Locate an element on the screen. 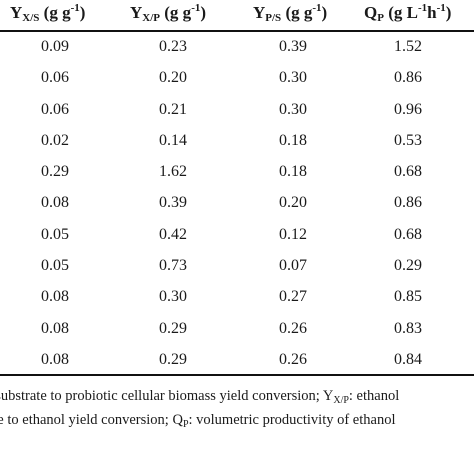 Image resolution: width=474 pixels, height=474 pixels. header-rule is located at coordinates (237, 31).